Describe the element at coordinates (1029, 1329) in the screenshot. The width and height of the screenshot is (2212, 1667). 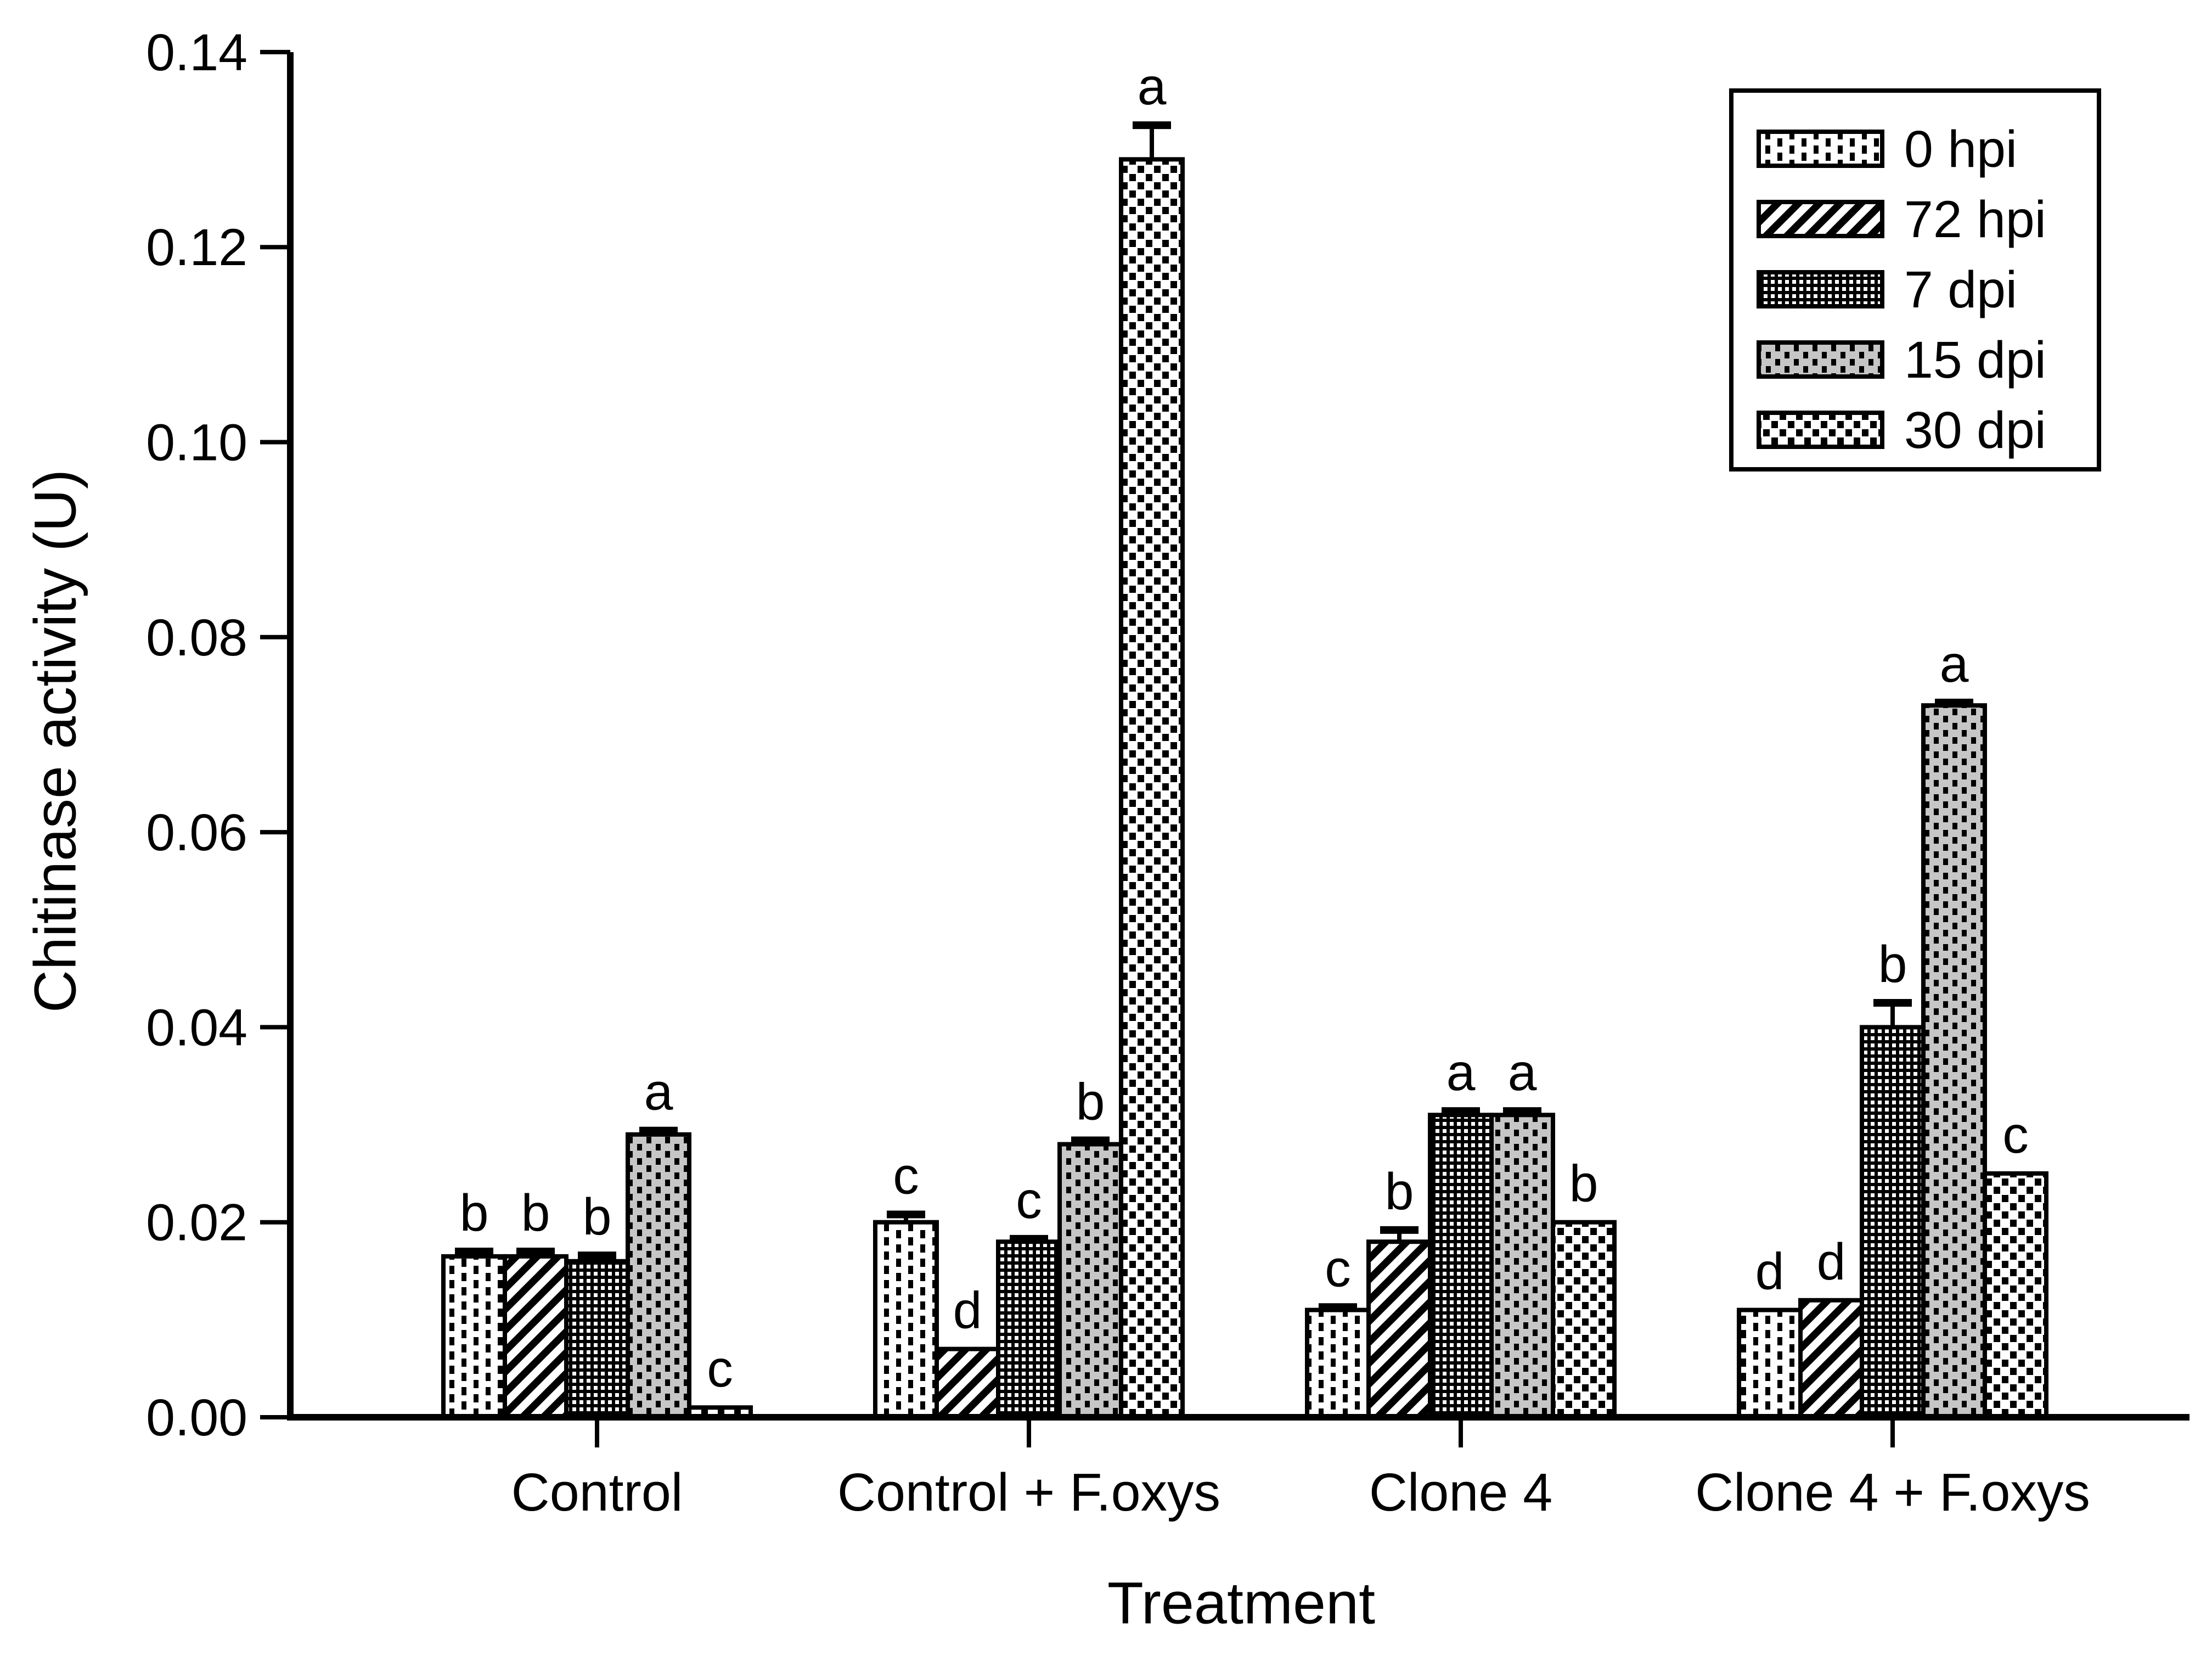
I see `bar-7-dpi-control-plus-foxys` at that location.